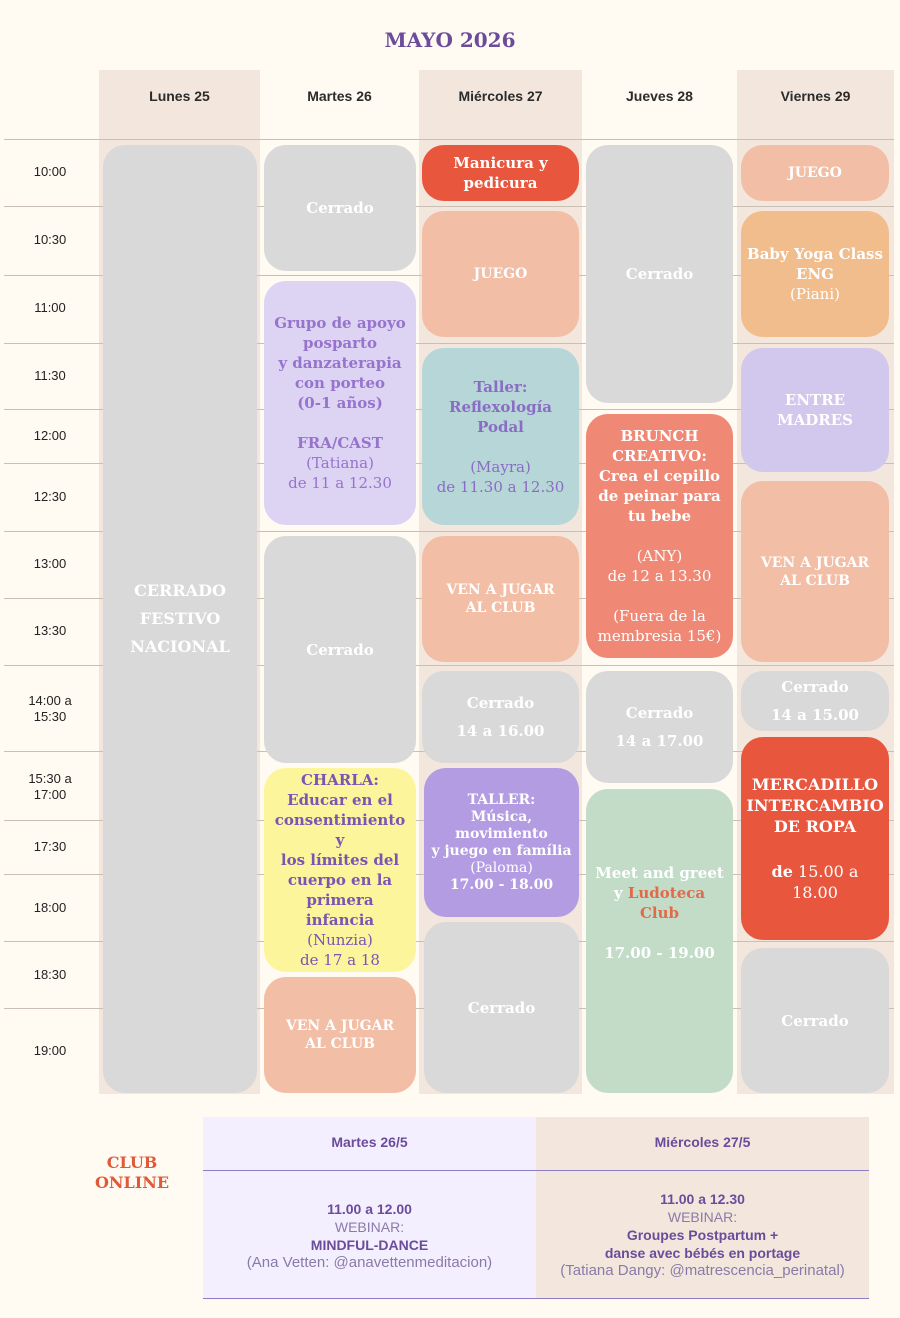 This screenshot has height=1318, width=900. I want to click on day-header-miercoles: Miércoles 27, so click(500, 96).